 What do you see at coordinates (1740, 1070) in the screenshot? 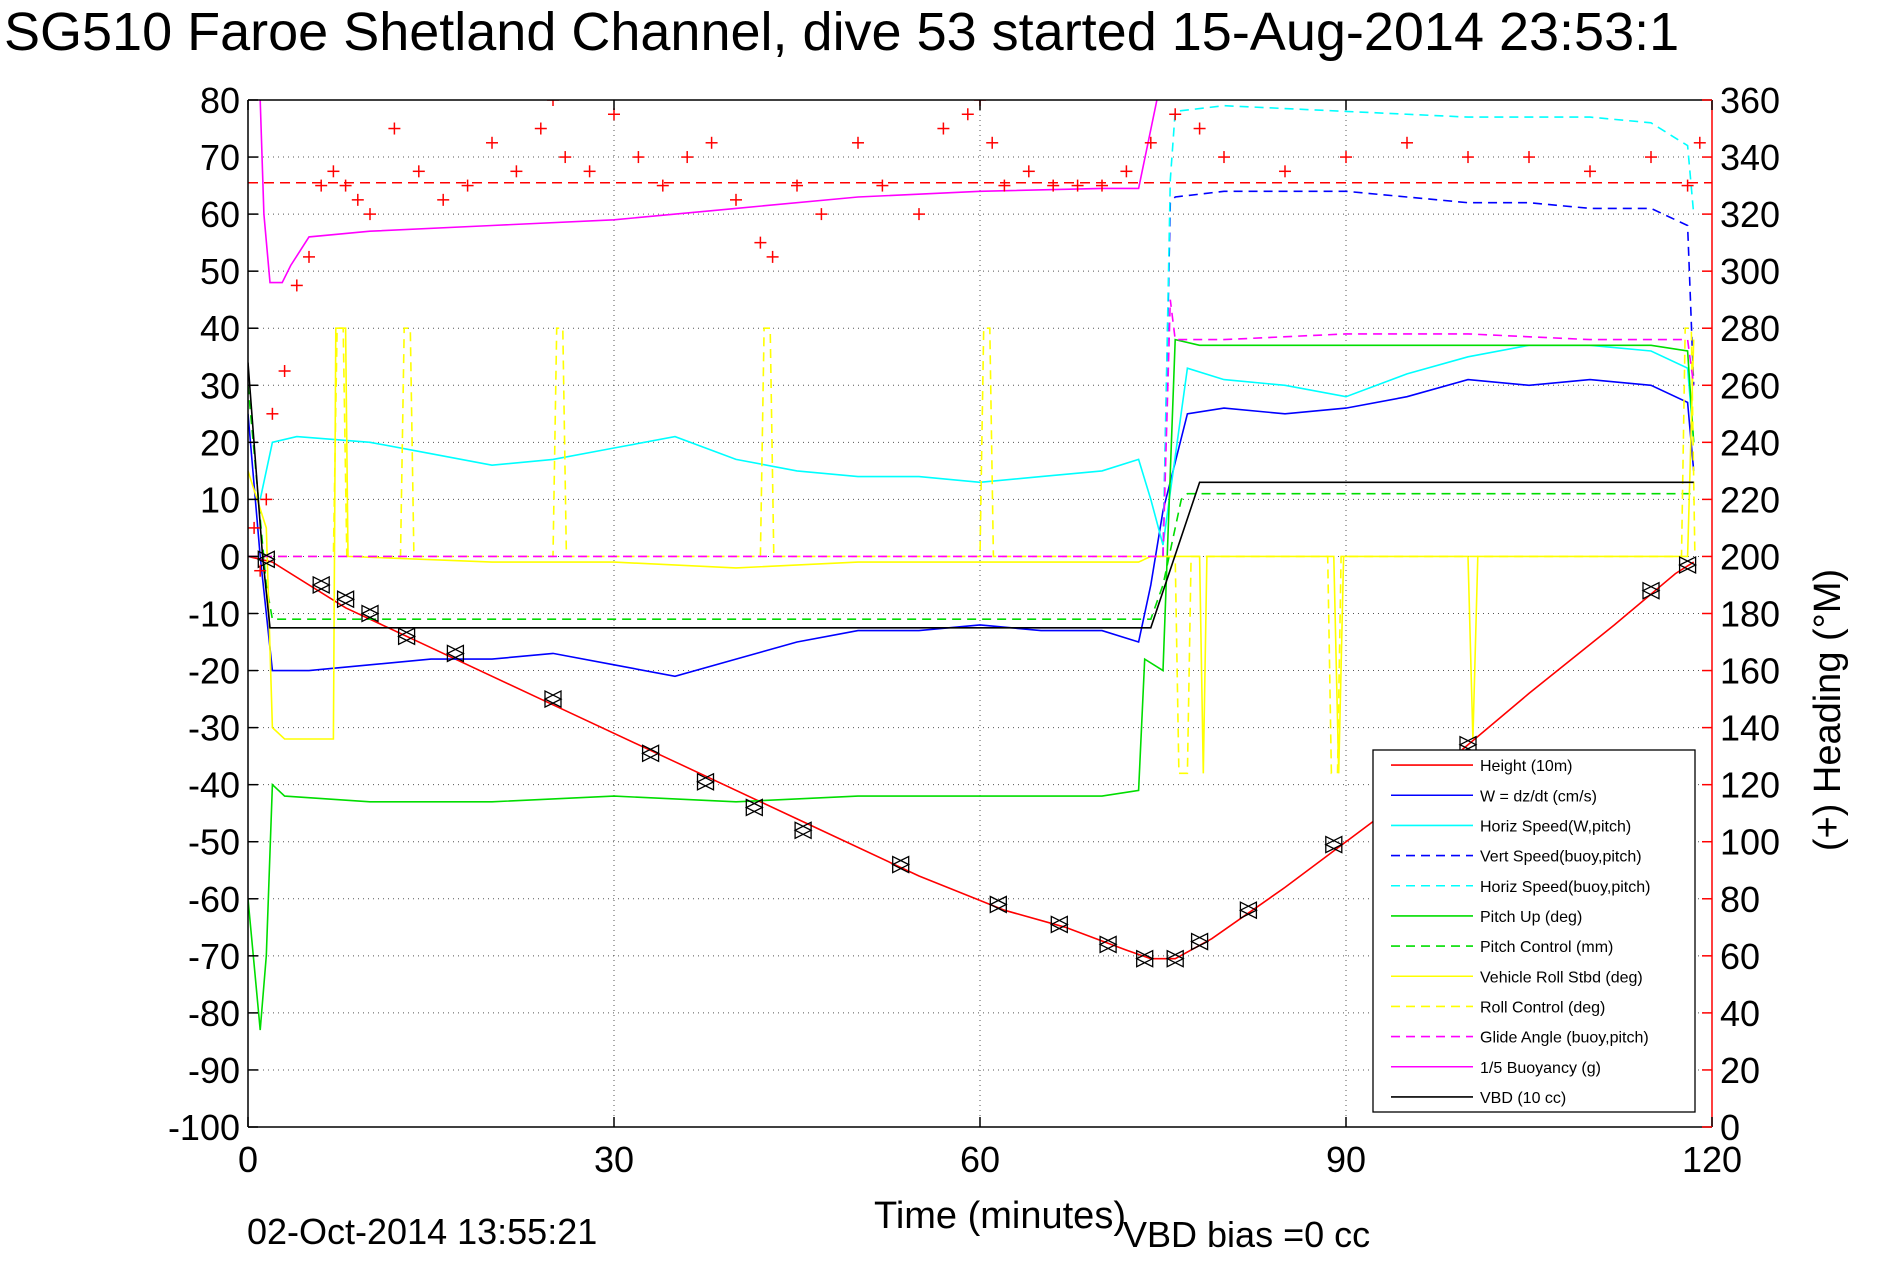
I see `y2-tick-label: 20` at bounding box center [1740, 1070].